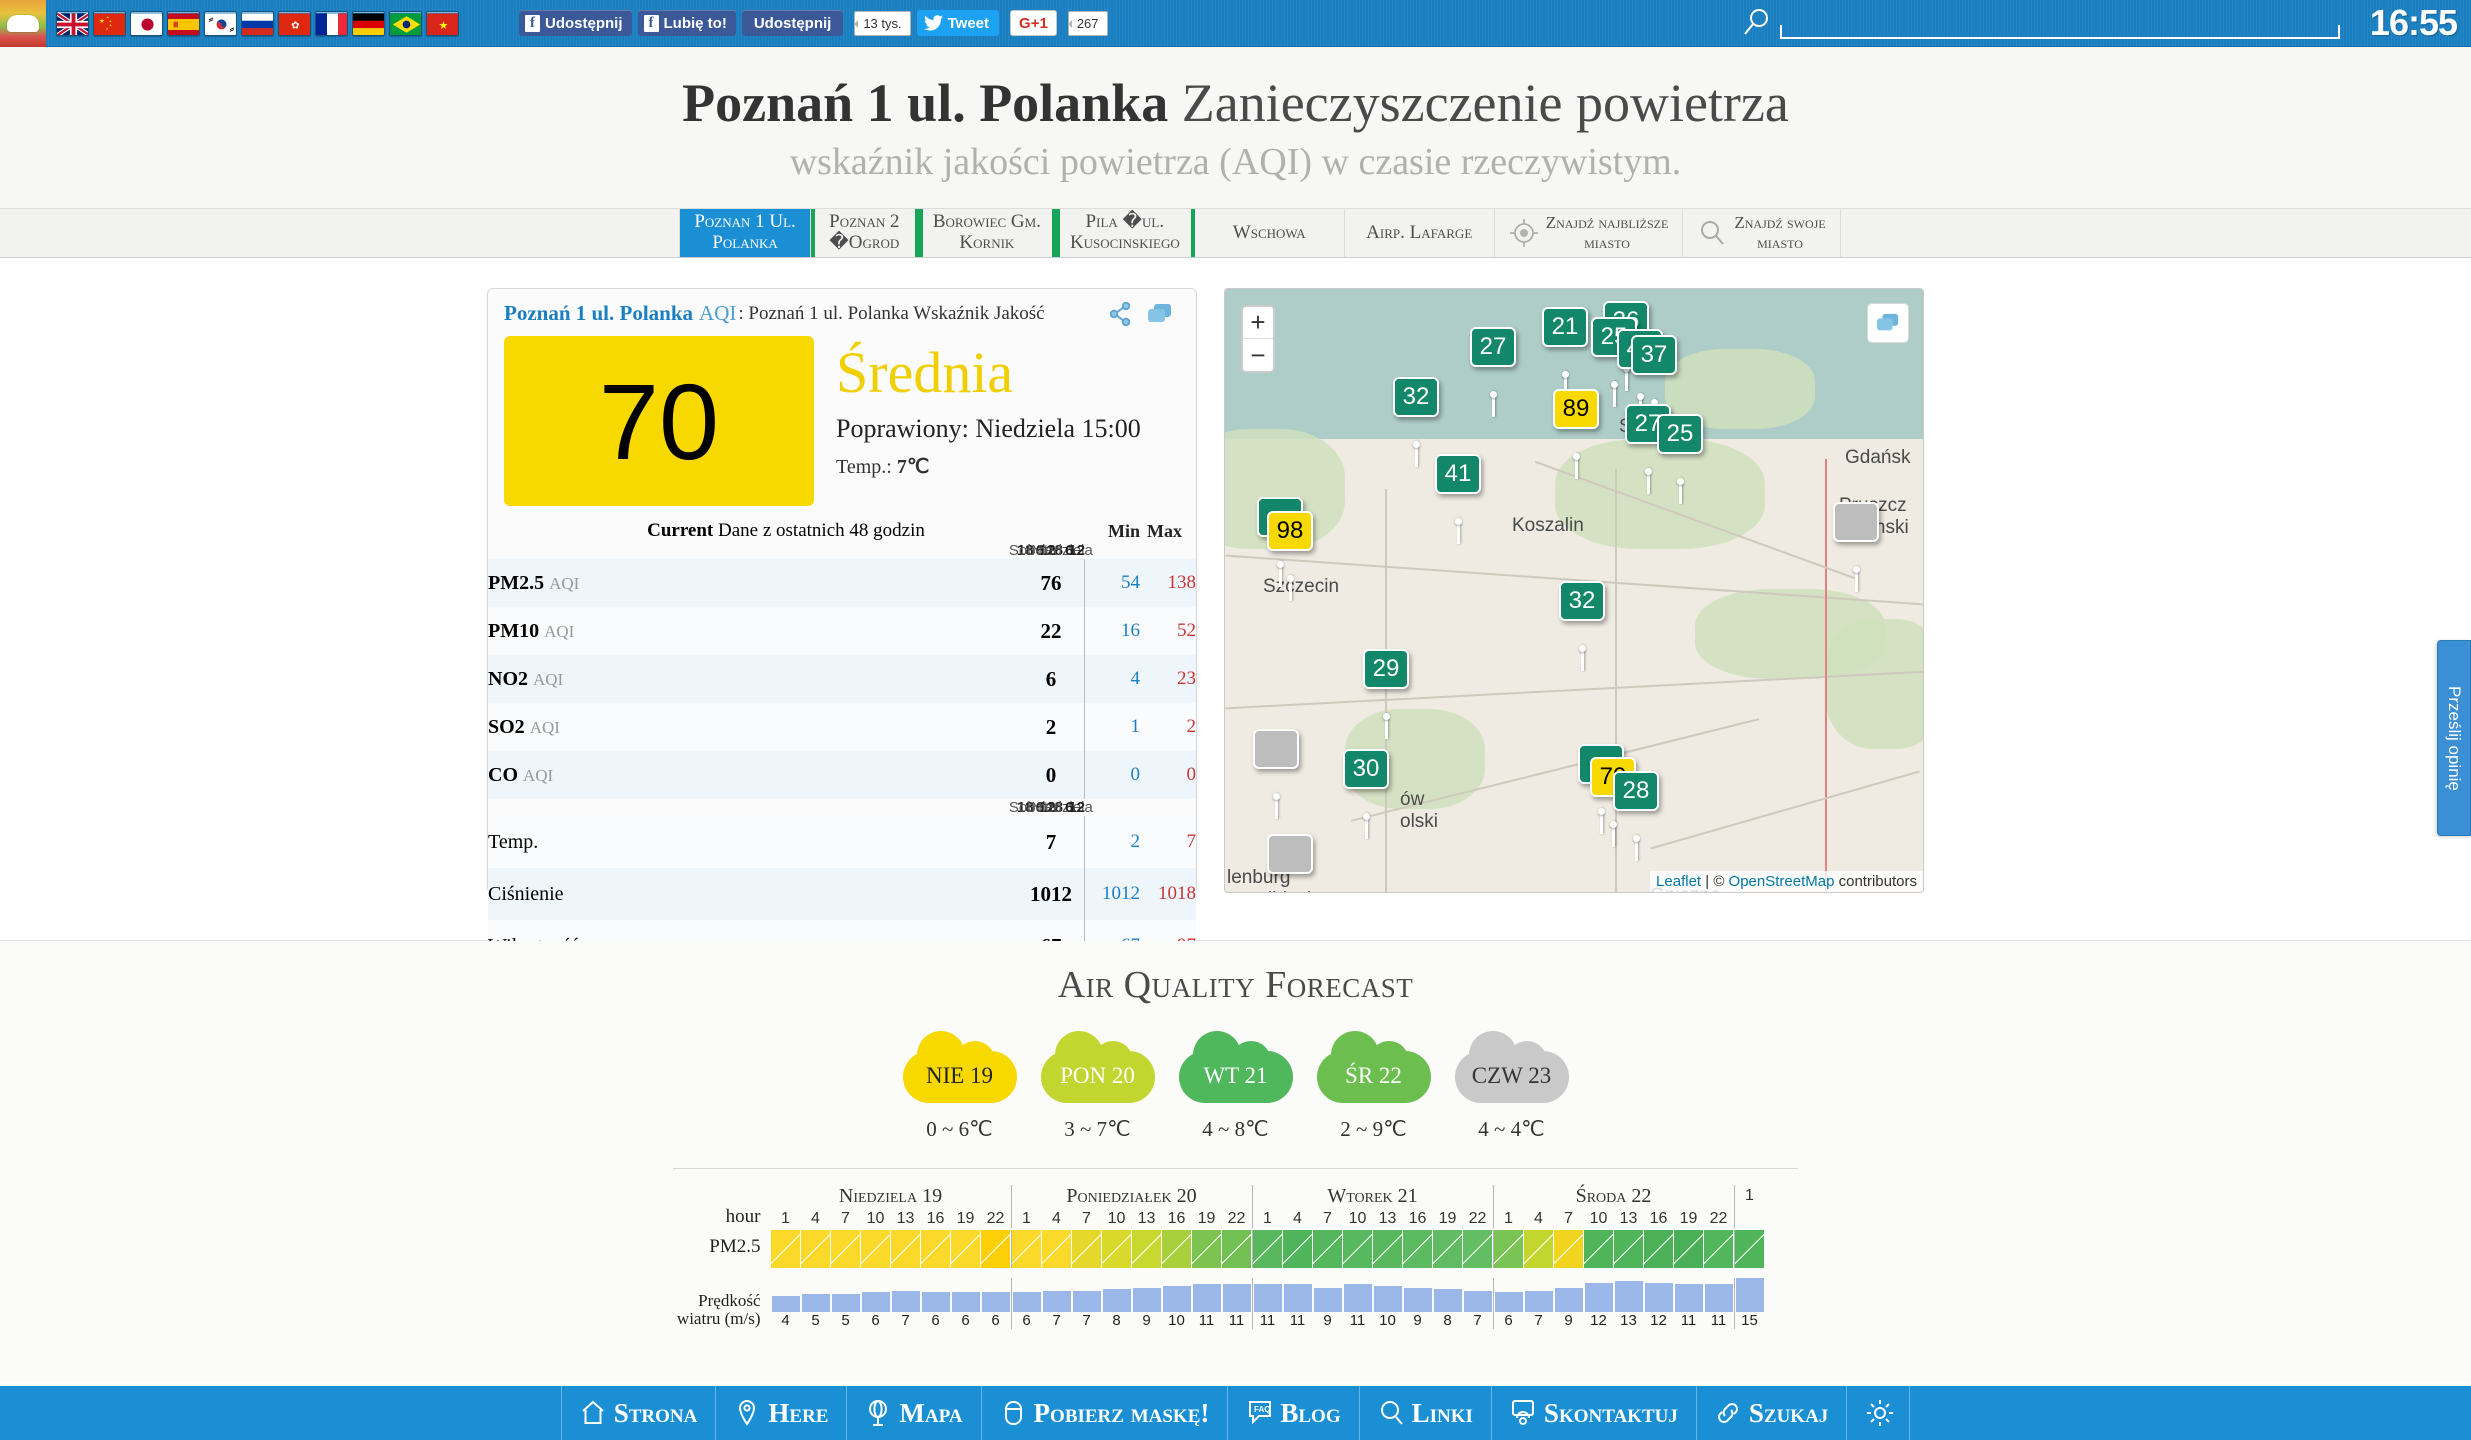 The height and width of the screenshot is (1440, 2471). What do you see at coordinates (1781, 881) in the screenshot?
I see `osm-link: OpenStreetMap` at bounding box center [1781, 881].